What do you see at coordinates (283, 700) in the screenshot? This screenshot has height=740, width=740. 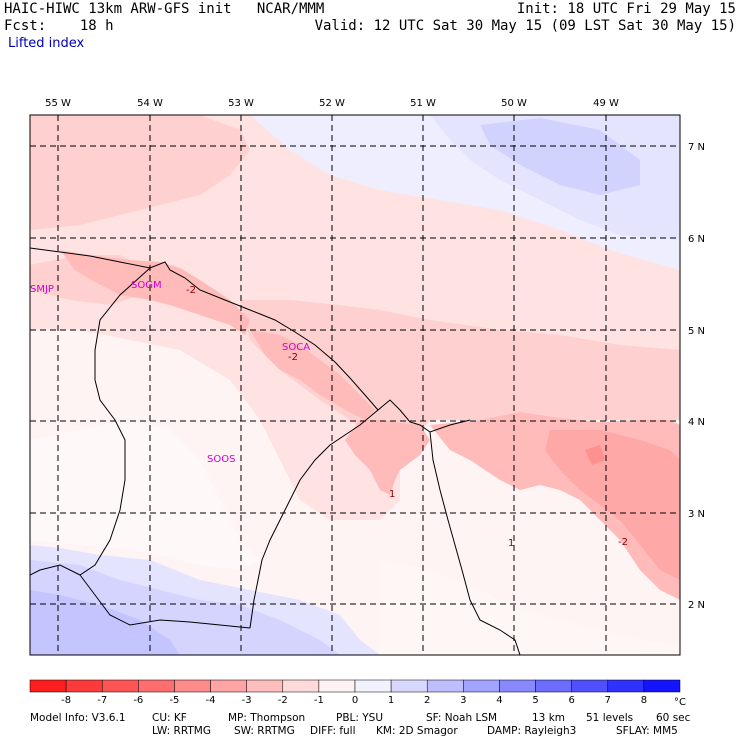 I see `colorbar-tick-label: -2` at bounding box center [283, 700].